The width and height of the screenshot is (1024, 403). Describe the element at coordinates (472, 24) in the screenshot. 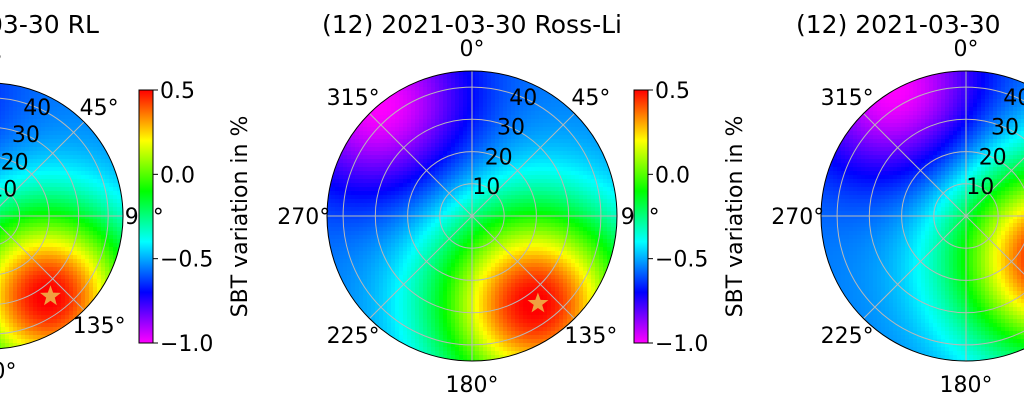

I see `panel-title: (12) 2021-03-30 Ross-Li` at that location.